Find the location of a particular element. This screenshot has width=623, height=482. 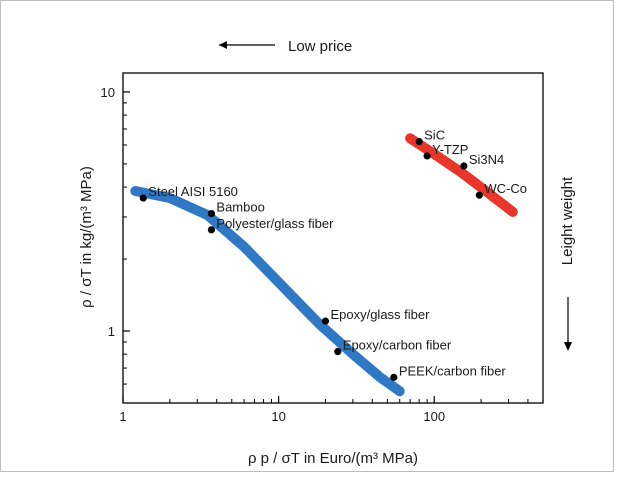

light-weight-label: Leight weight is located at coordinates (567, 220).